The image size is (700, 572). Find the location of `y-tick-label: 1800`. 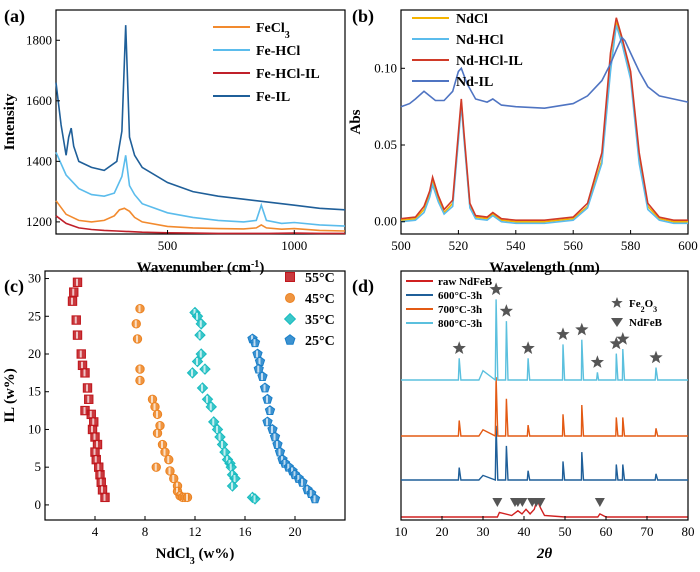

y-tick-label: 1800 is located at coordinates (39, 39).